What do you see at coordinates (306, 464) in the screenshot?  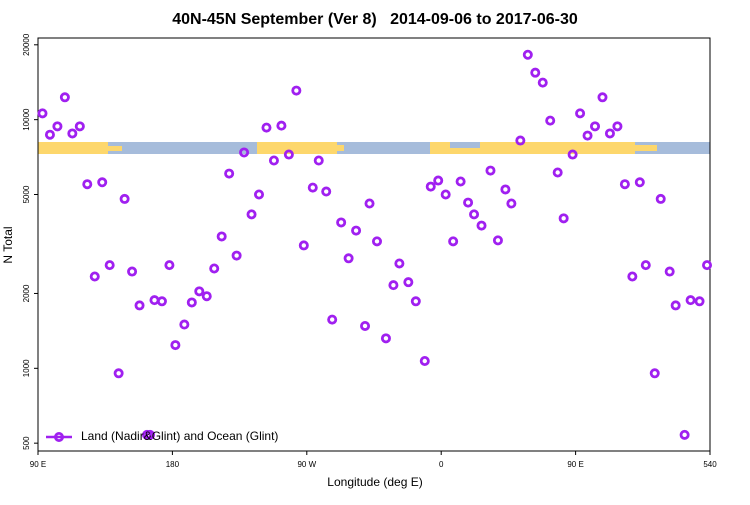 I see `x-tick-label: 90 W` at bounding box center [306, 464].